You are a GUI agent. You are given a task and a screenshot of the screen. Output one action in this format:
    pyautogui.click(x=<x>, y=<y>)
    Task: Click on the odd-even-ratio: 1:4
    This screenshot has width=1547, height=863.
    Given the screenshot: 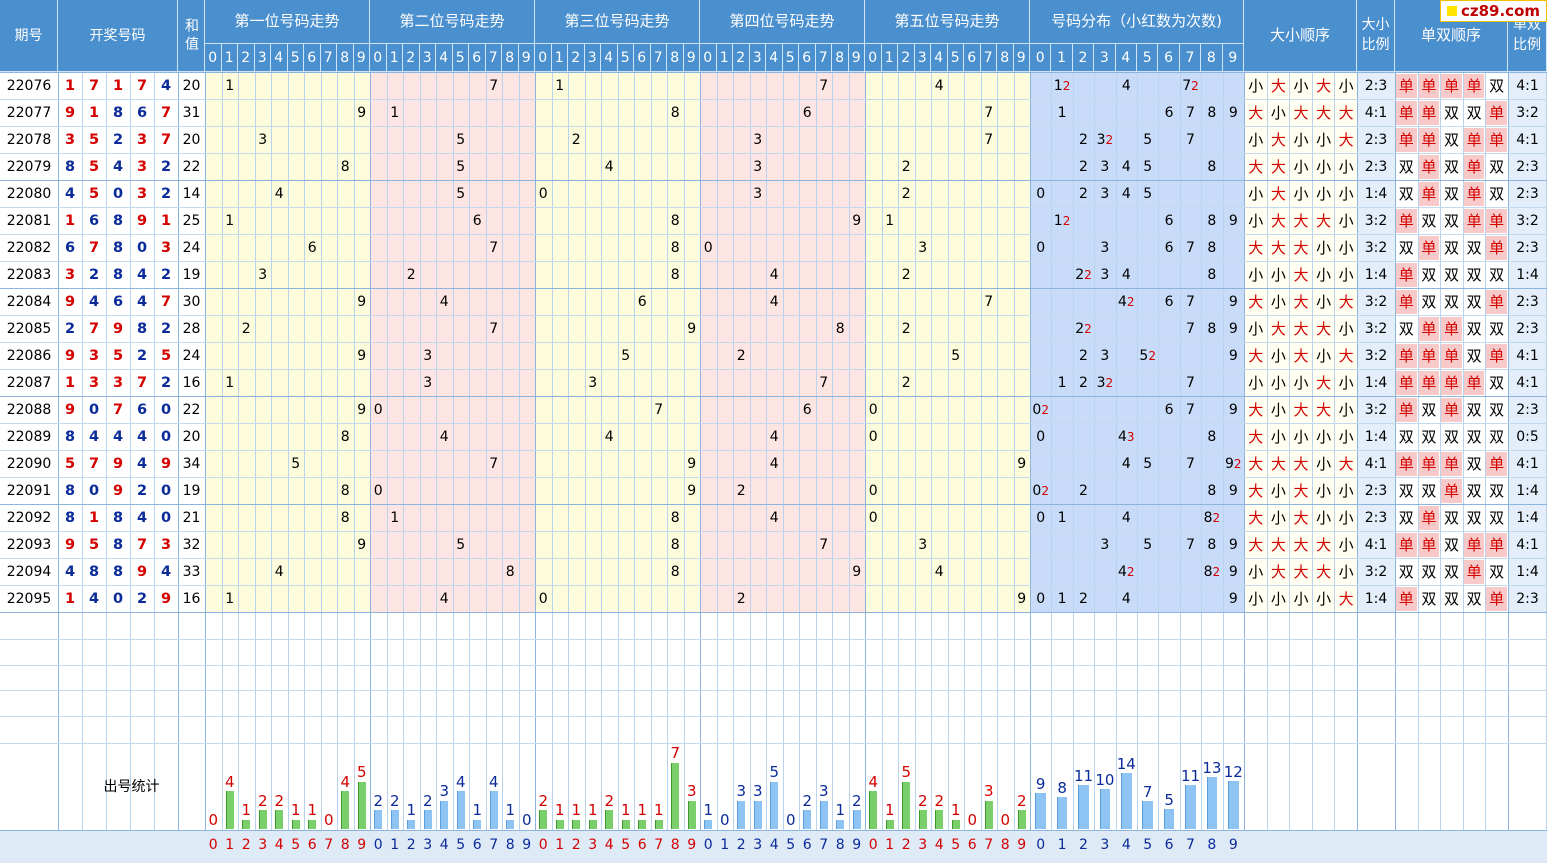 What is the action you would take?
    pyautogui.click(x=1527, y=518)
    